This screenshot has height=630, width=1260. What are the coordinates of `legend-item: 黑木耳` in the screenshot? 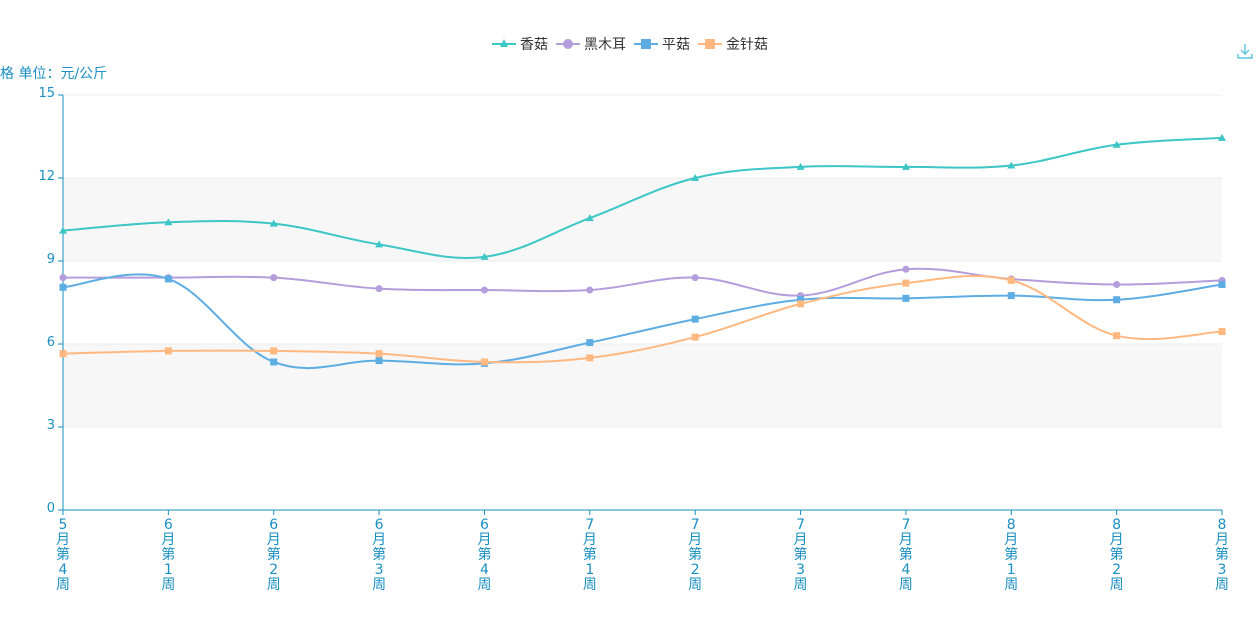 It's located at (591, 44).